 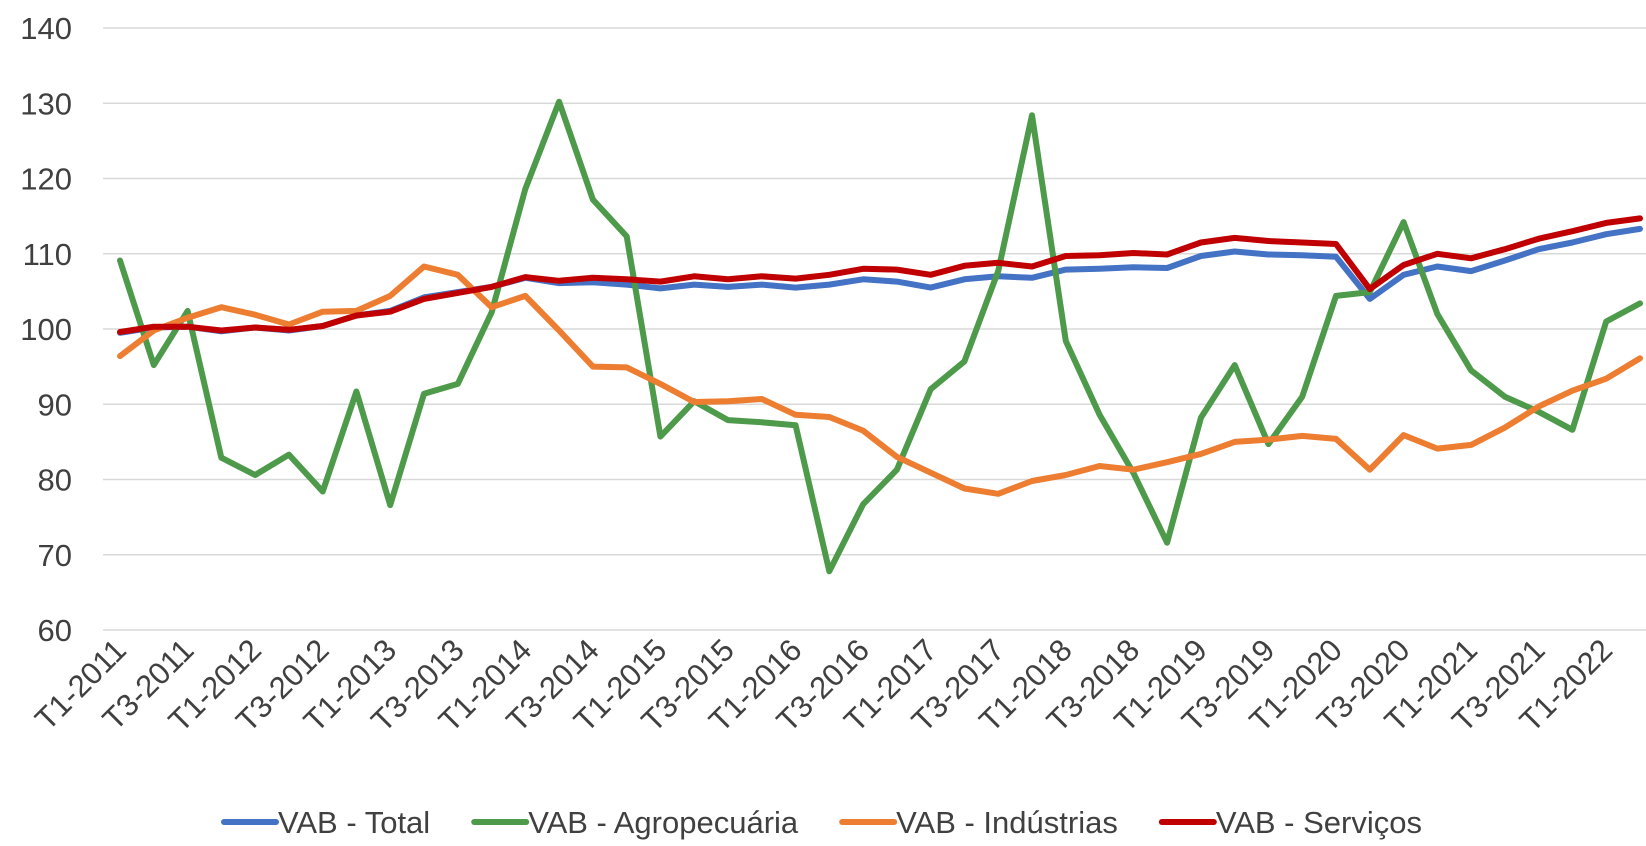 I want to click on legend-label: VAB - Agropecuária, so click(x=663, y=822).